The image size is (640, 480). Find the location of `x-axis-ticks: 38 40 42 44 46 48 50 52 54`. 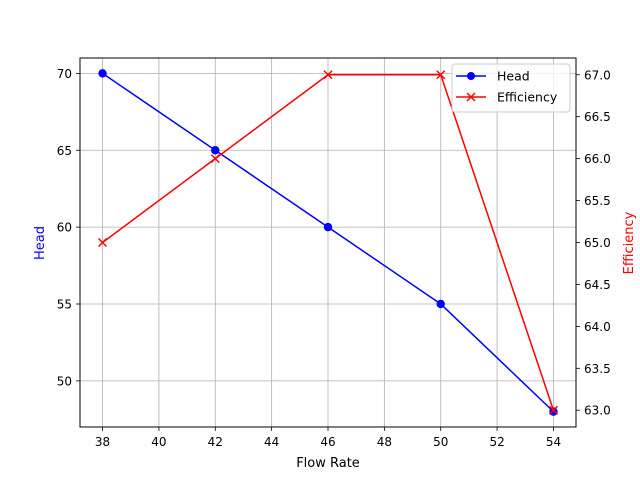

x-axis-ticks: 38 40 42 44 46 48 50 52 54 is located at coordinates (328, 438).